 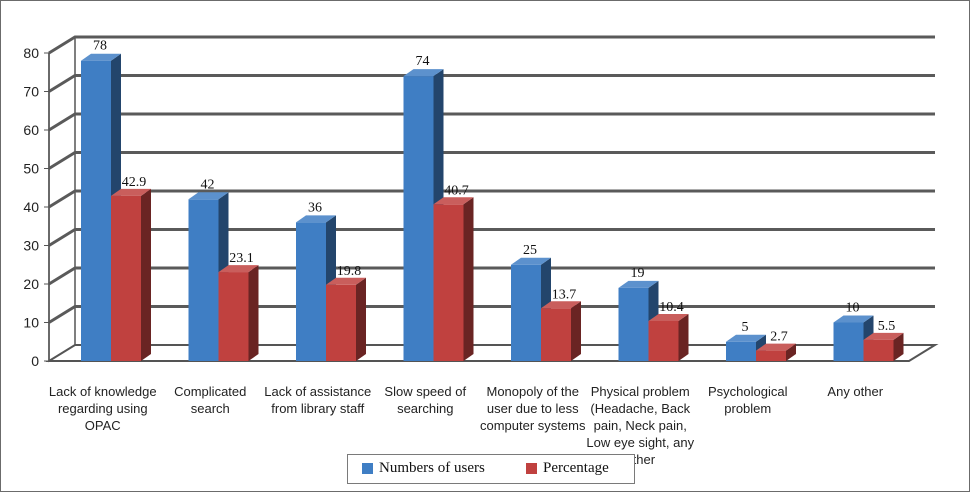 I want to click on y-tick-label: 10, so click(x=31, y=323).